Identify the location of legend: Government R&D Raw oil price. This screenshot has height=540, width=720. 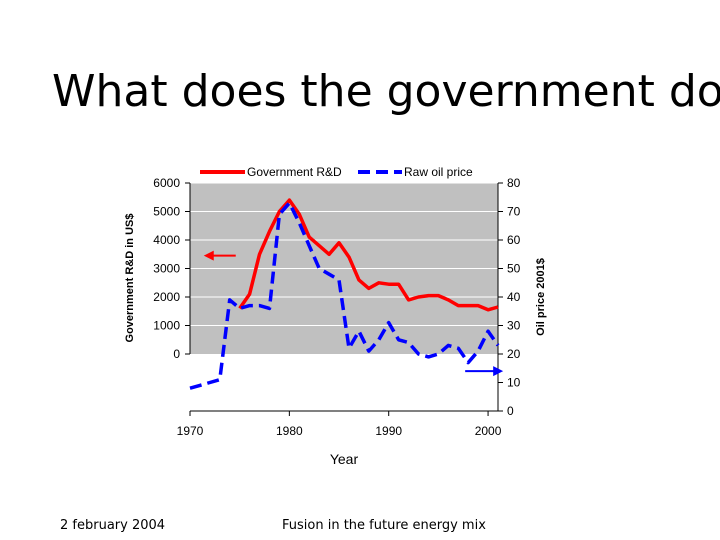
(336, 172).